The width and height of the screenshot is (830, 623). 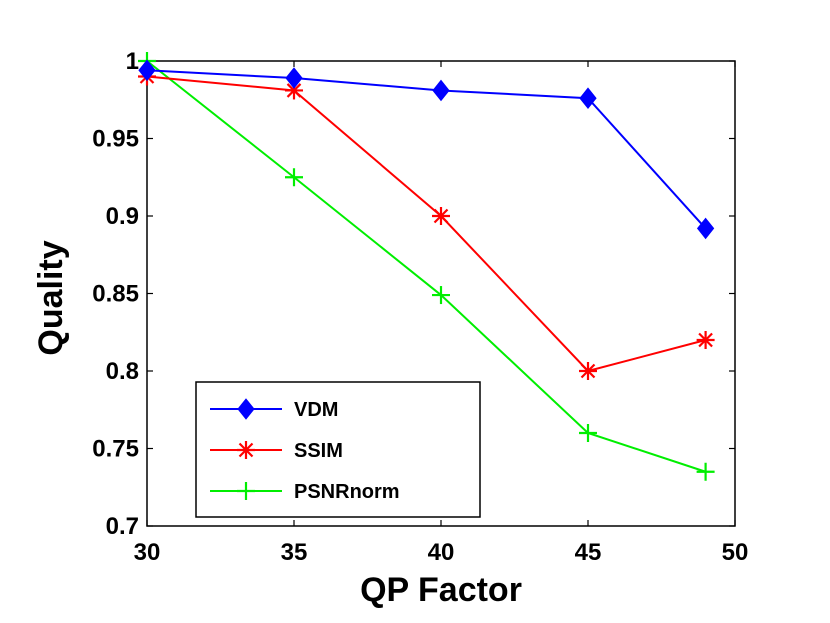 I want to click on y-tick-label: 1, so click(x=132, y=61).